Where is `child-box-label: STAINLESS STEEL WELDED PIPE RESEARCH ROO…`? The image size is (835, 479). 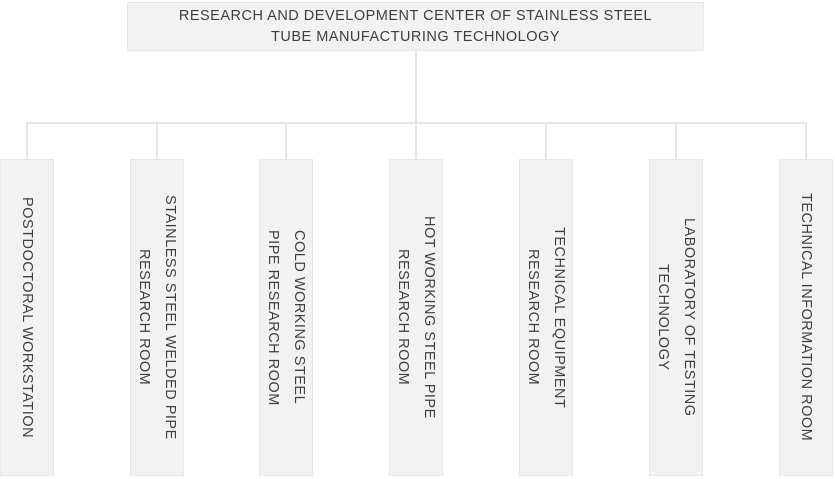
child-box-label: STAINLESS STEEL WELDED PIPE RESEARCH ROO… is located at coordinates (157, 317).